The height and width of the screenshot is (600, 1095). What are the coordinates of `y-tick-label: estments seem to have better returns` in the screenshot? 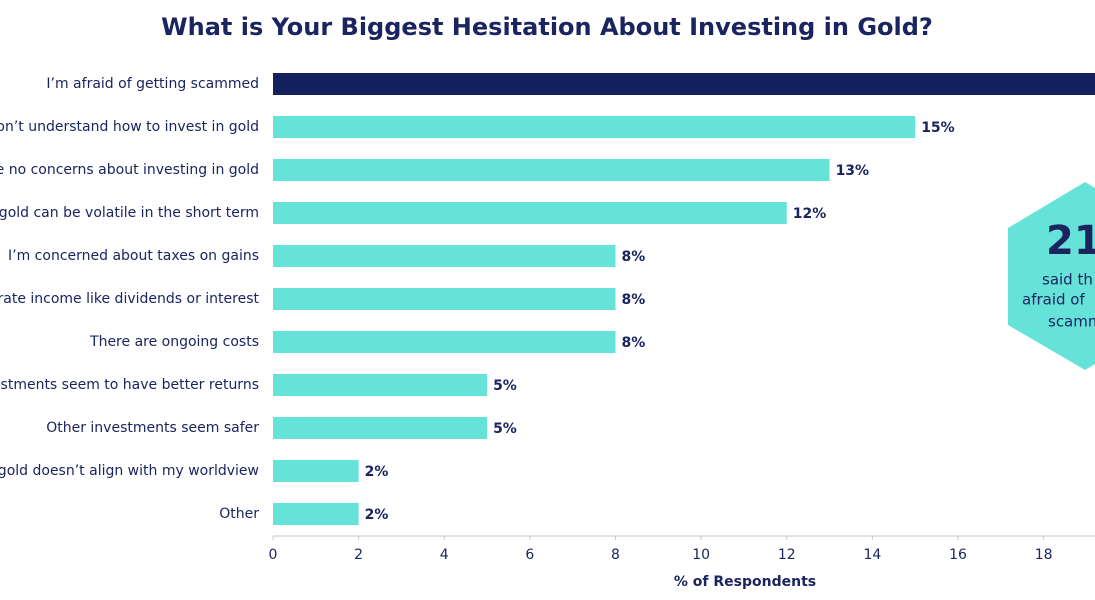 It's located at (129, 385).